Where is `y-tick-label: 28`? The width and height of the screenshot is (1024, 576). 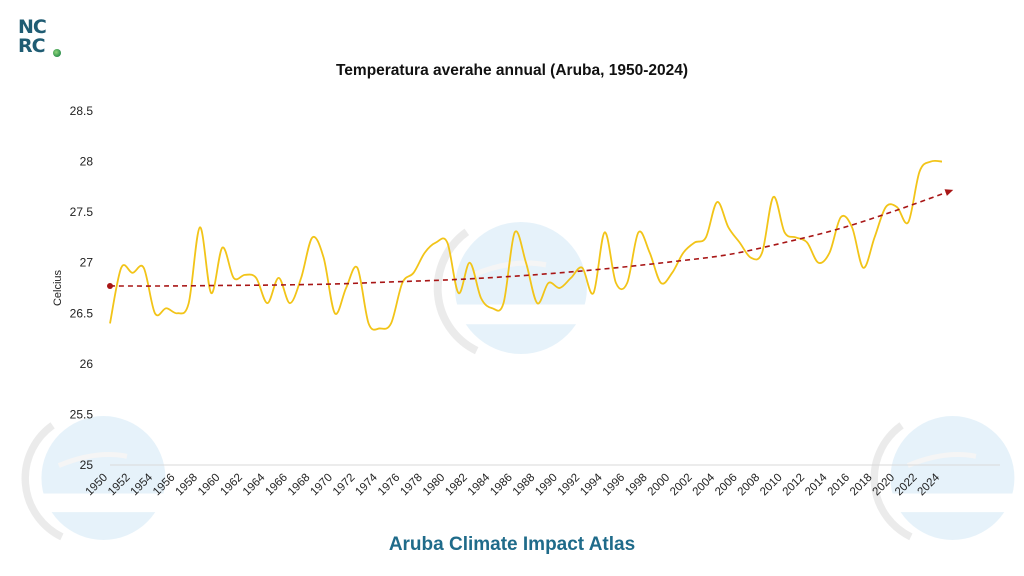
y-tick-label: 28 is located at coordinates (87, 162).